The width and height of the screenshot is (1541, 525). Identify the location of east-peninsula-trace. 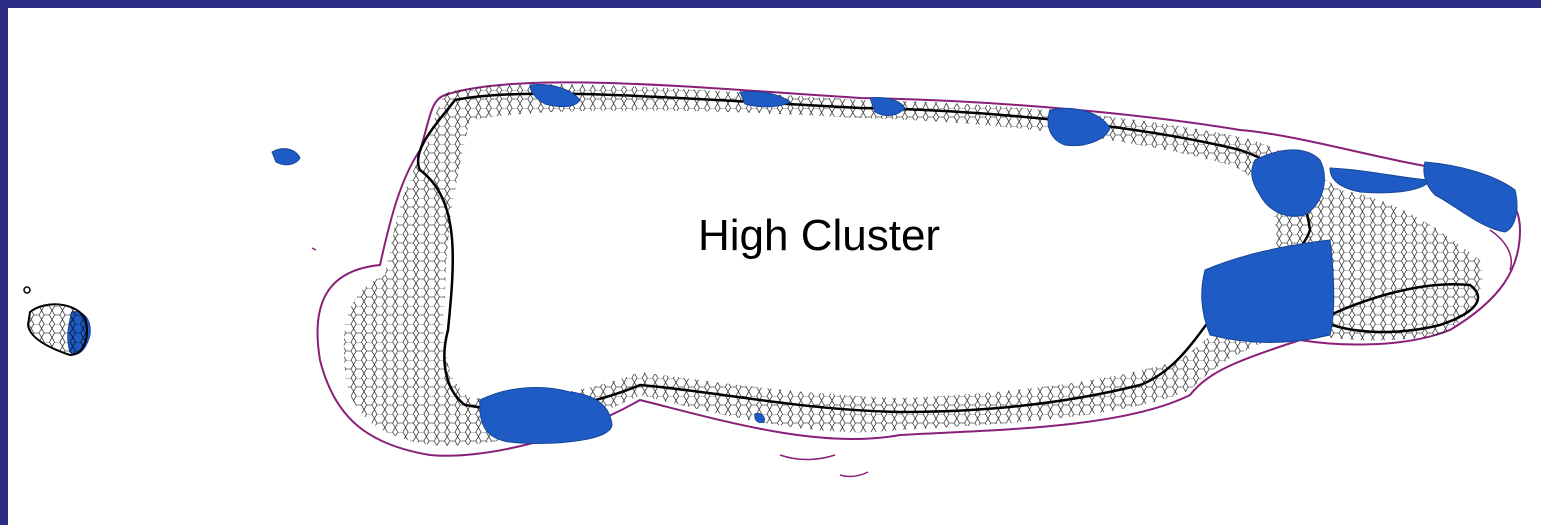
(1398, 308).